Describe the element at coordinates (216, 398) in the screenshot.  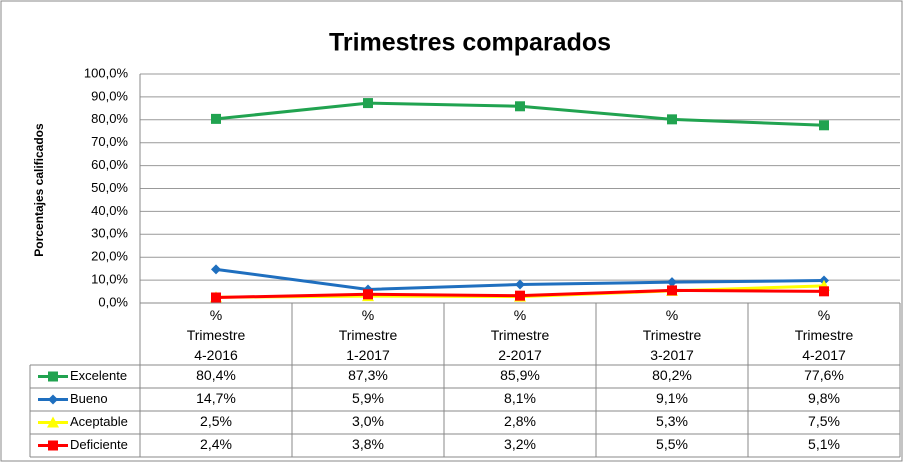
I see `table-value: 14,7%` at that location.